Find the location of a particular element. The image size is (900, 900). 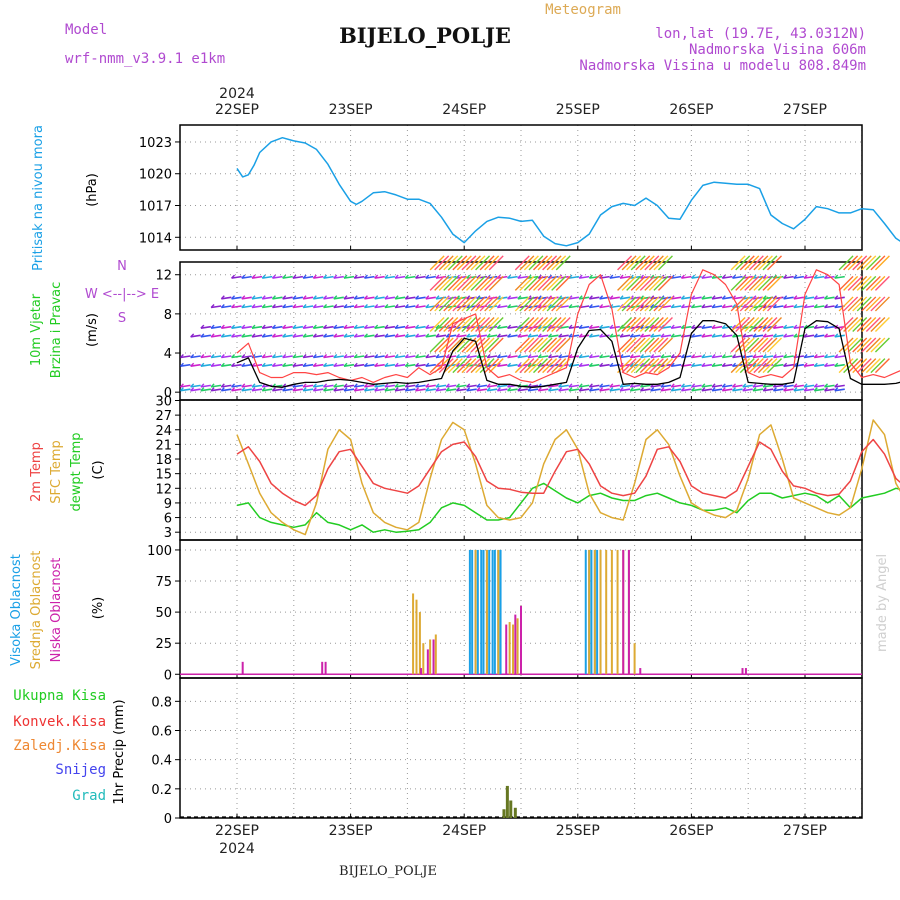

top-date-label: 24SEP is located at coordinates (464, 110).